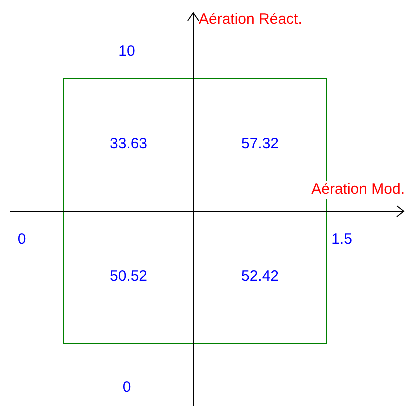 This screenshot has height=406, width=419. What do you see at coordinates (129, 276) in the screenshot?
I see `data-label: 50.52` at bounding box center [129, 276].